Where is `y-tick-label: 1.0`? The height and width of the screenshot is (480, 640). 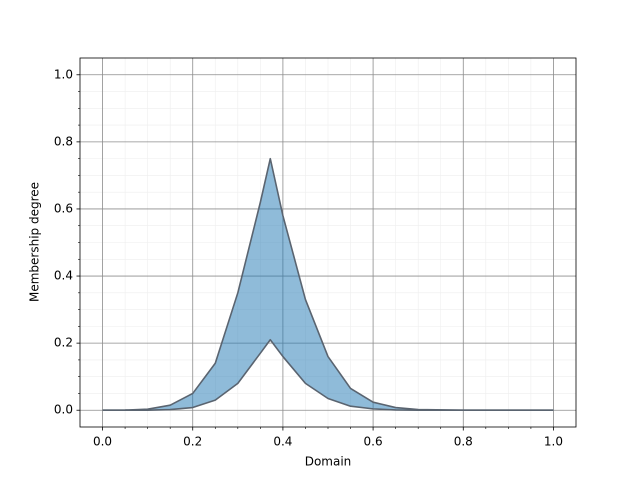 y-tick-label: 1.0 is located at coordinates (63, 74).